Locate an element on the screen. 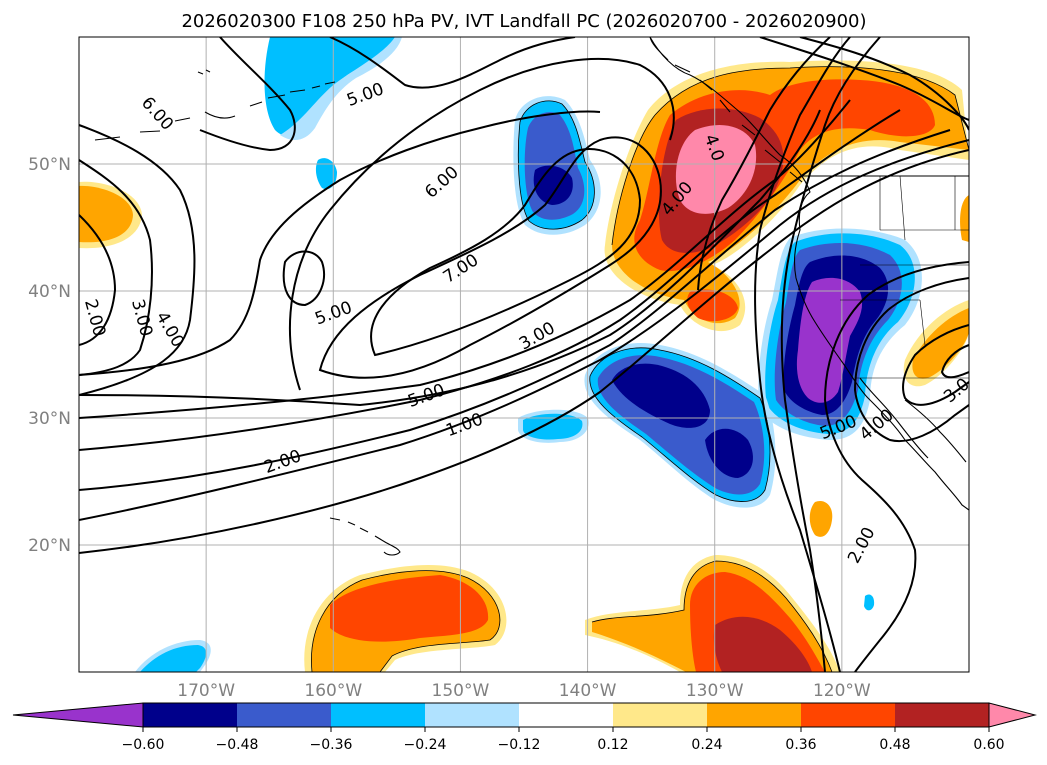  positive-anomaly-20n is located at coordinates (821, 518).